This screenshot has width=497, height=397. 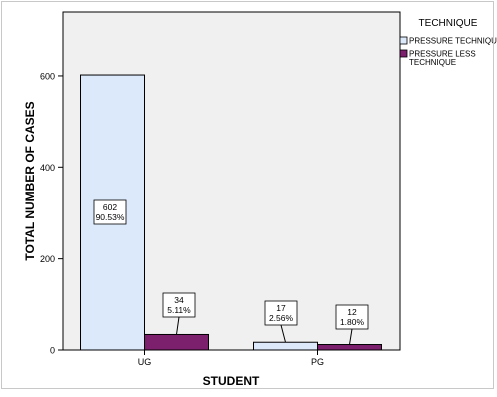 What do you see at coordinates (47, 259) in the screenshot?
I see `y-tick-label: 200` at bounding box center [47, 259].